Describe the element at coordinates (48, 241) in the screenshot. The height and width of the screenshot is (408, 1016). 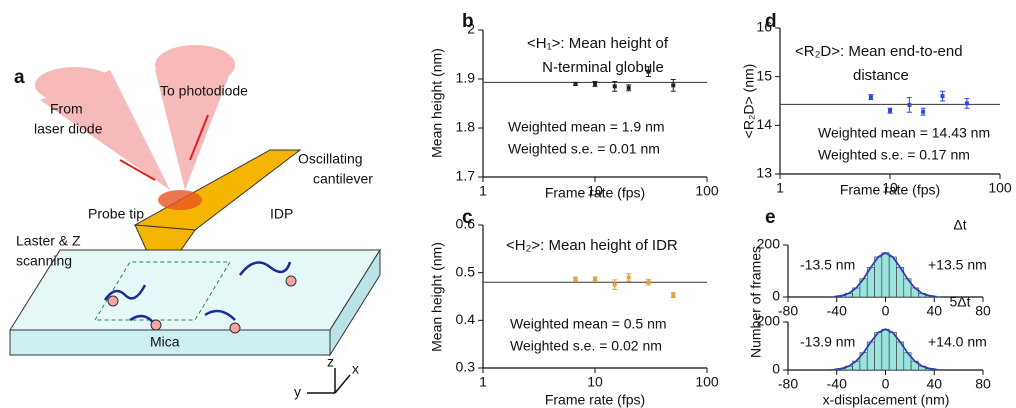
I see `label: Laster & Z` at that location.